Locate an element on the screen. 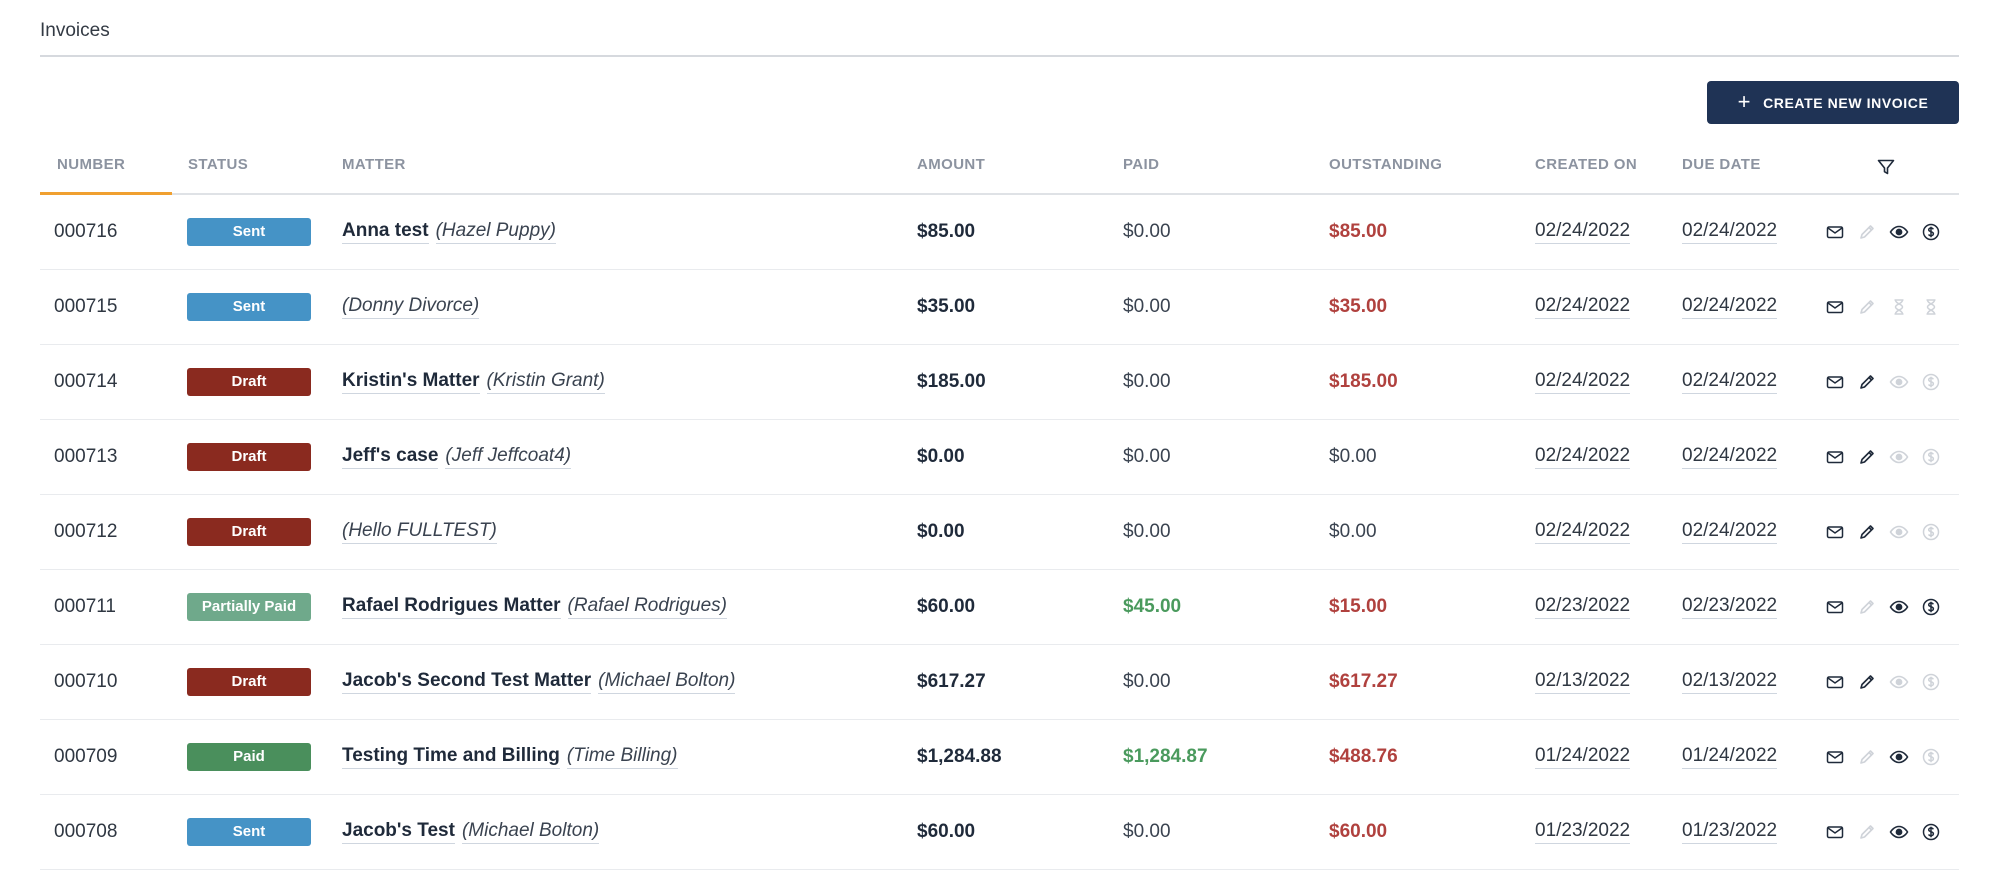 The width and height of the screenshot is (1999, 873). sort-indicator is located at coordinates (106, 193).